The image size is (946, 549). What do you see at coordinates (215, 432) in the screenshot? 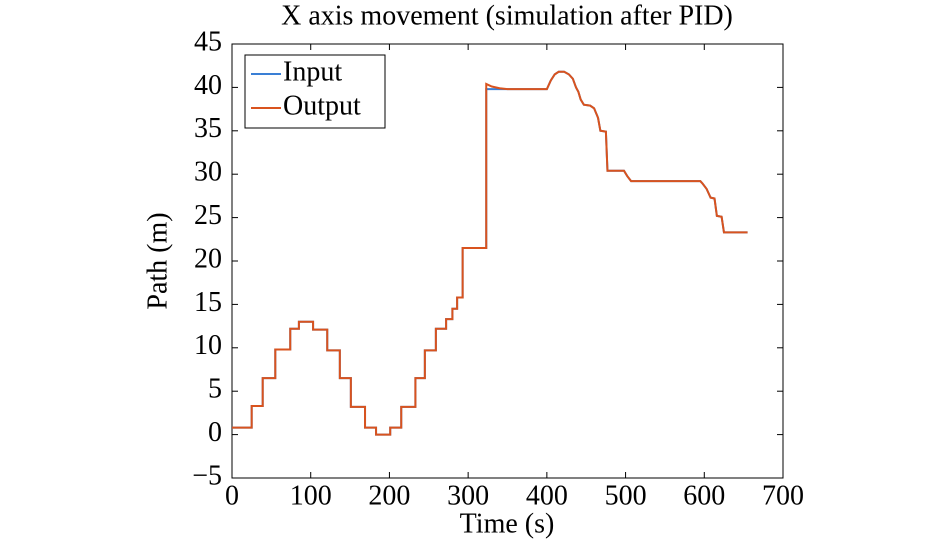
I see `y-tick-label: 0` at bounding box center [215, 432].